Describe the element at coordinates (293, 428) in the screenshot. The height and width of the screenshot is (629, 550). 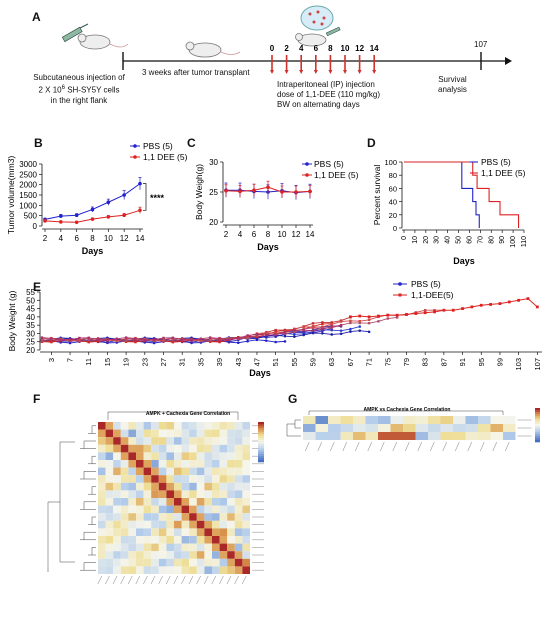
I see `heatmap-g-dendrogram` at that location.